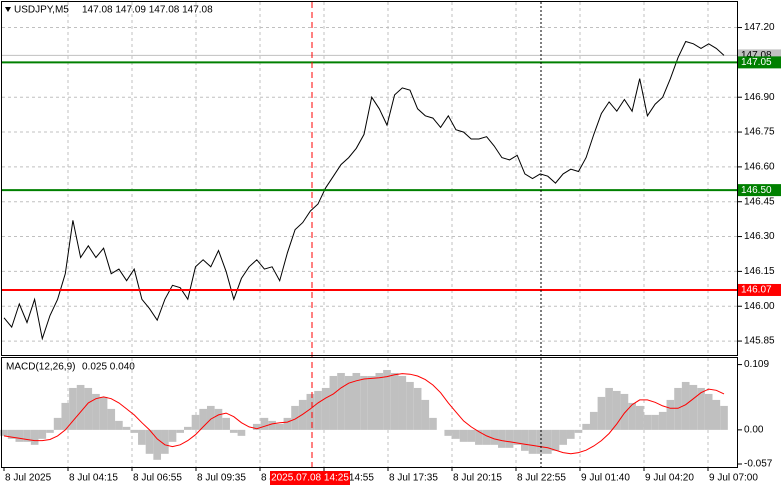  I want to click on cursor-label-box, so click(310, 478).